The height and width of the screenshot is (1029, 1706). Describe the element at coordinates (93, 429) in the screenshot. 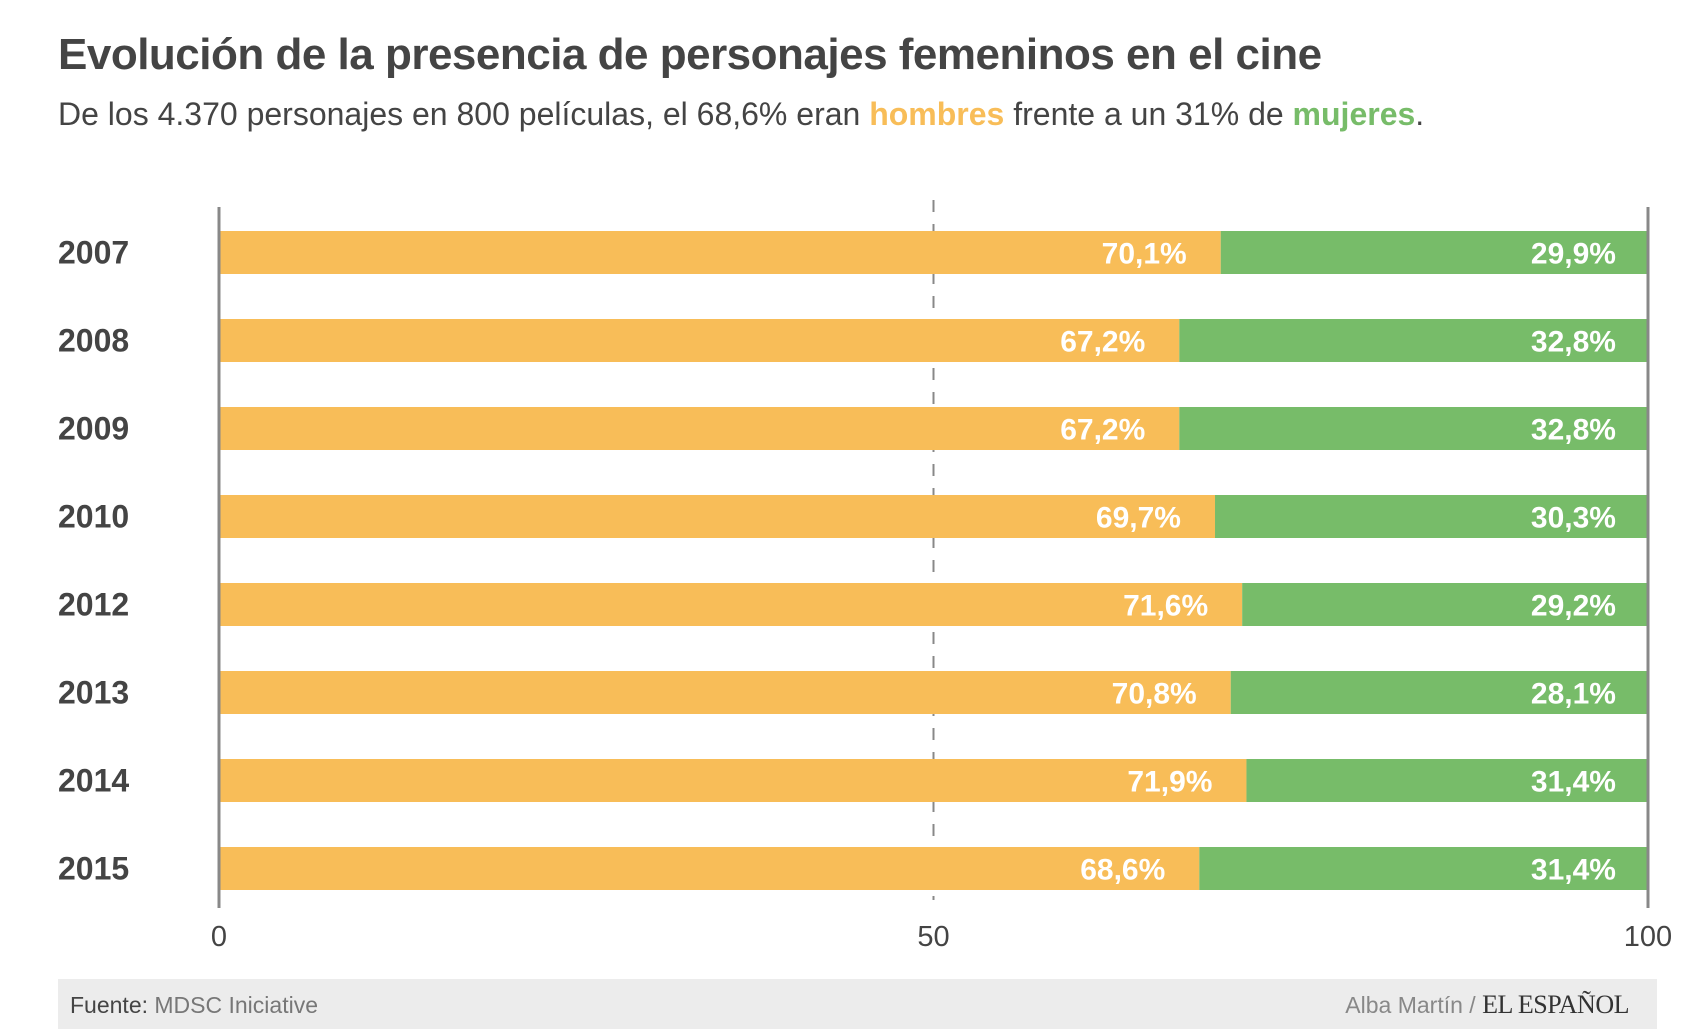

I see `category-label: 2009` at that location.